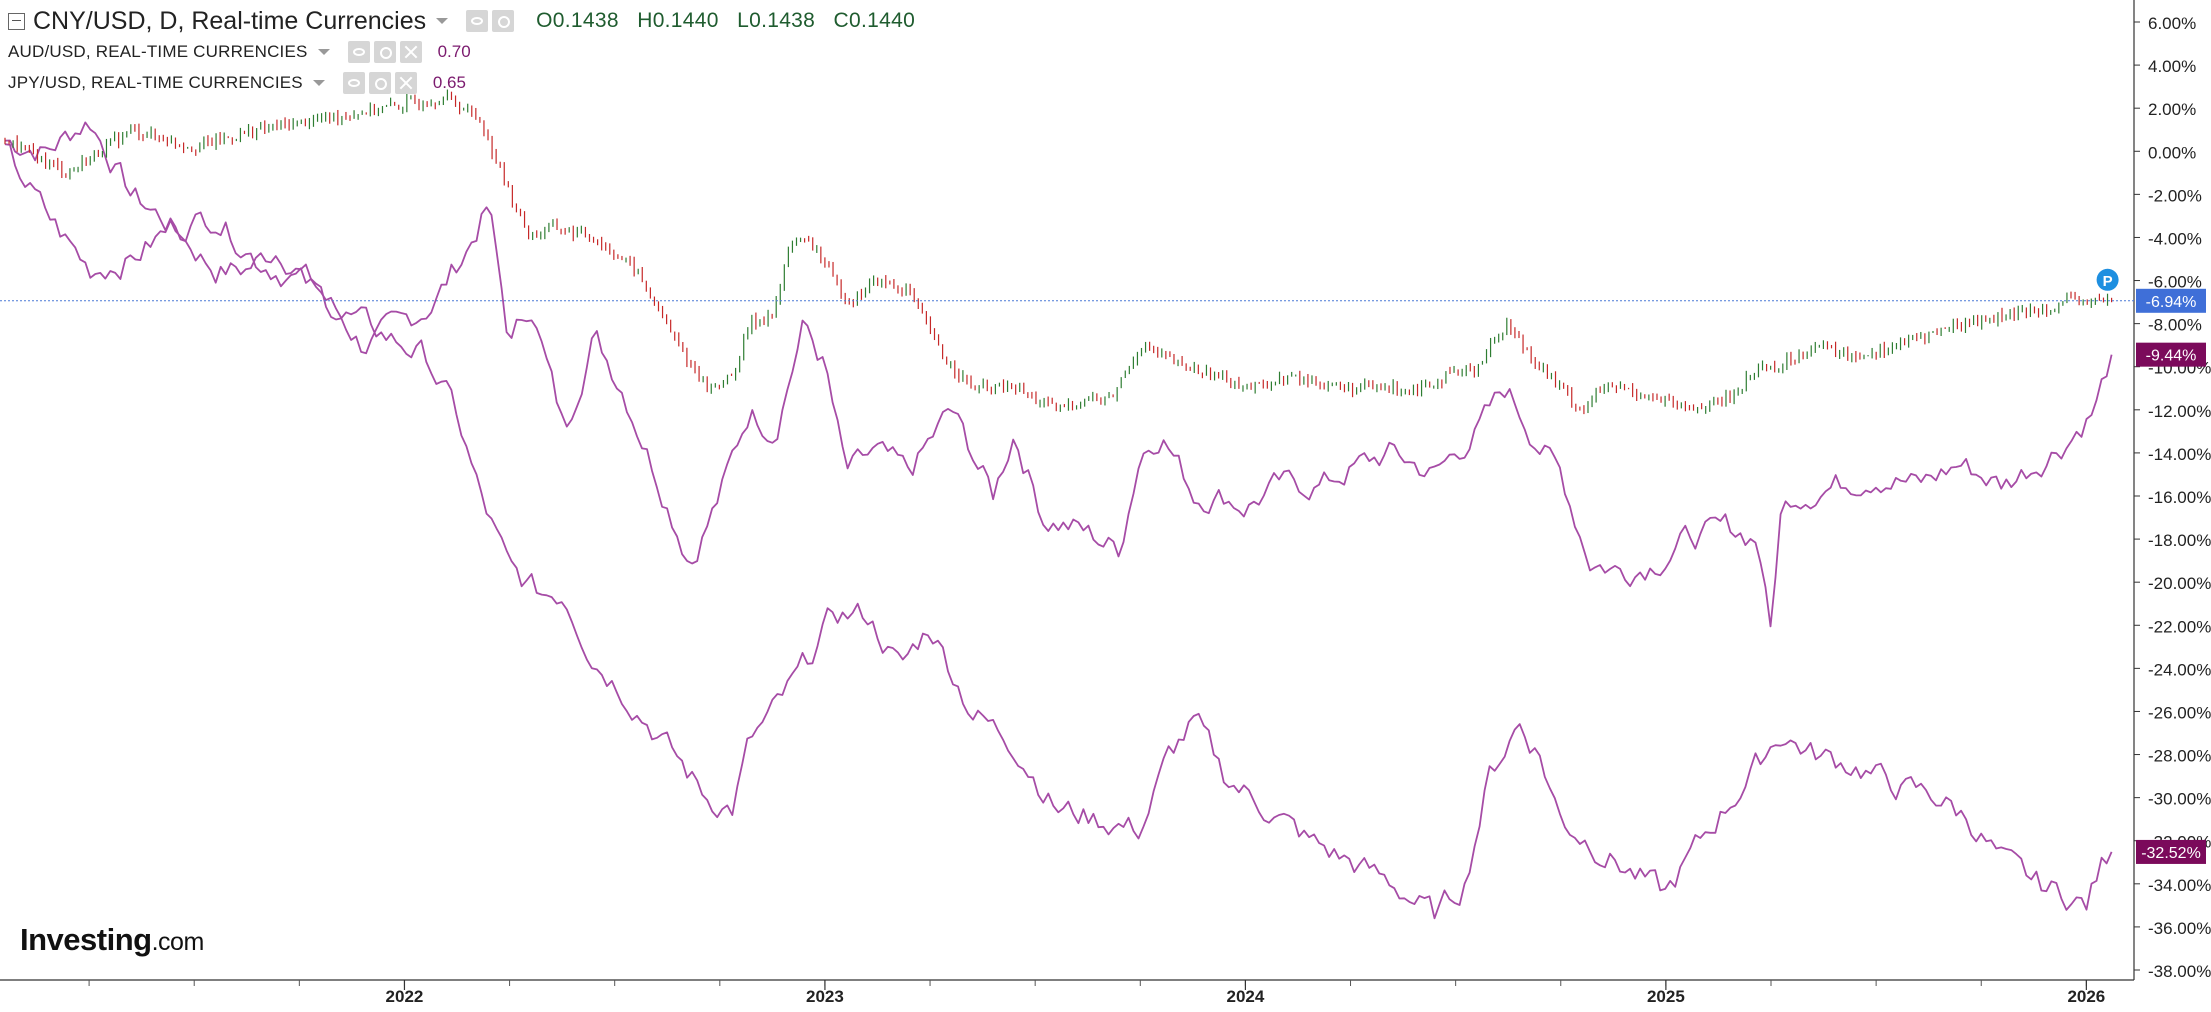 The width and height of the screenshot is (2211, 1012). I want to click on y-tick-label: 6.00%, so click(2172, 23).